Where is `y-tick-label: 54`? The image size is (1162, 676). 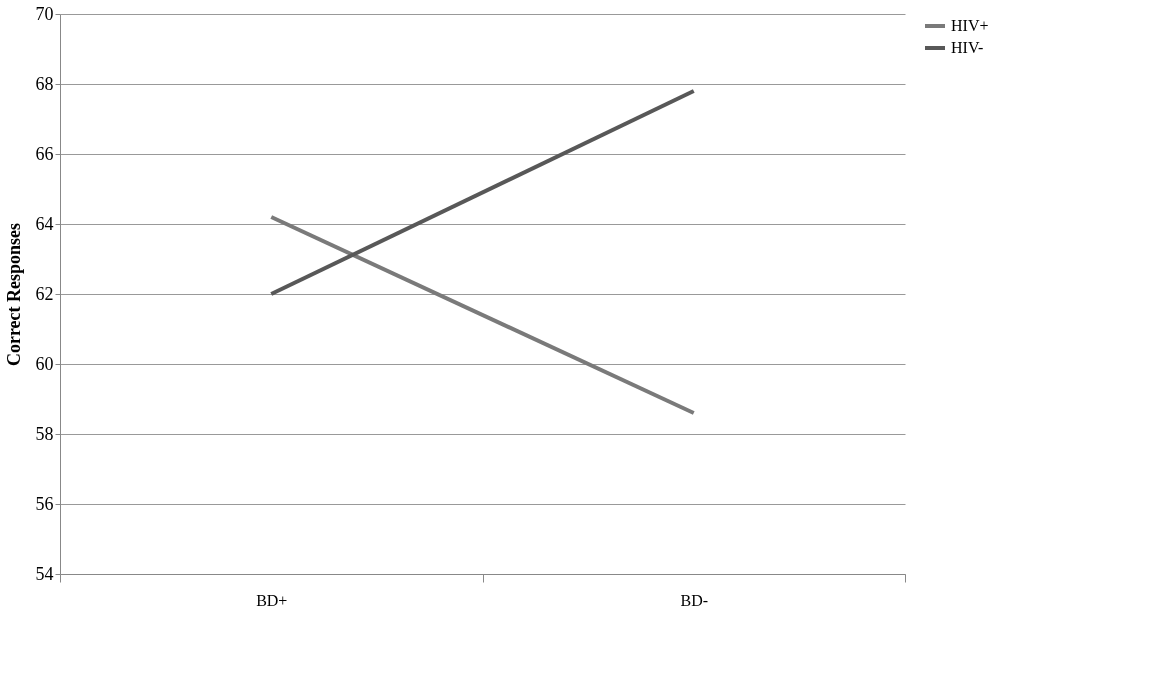 y-tick-label: 54 is located at coordinates (44, 573).